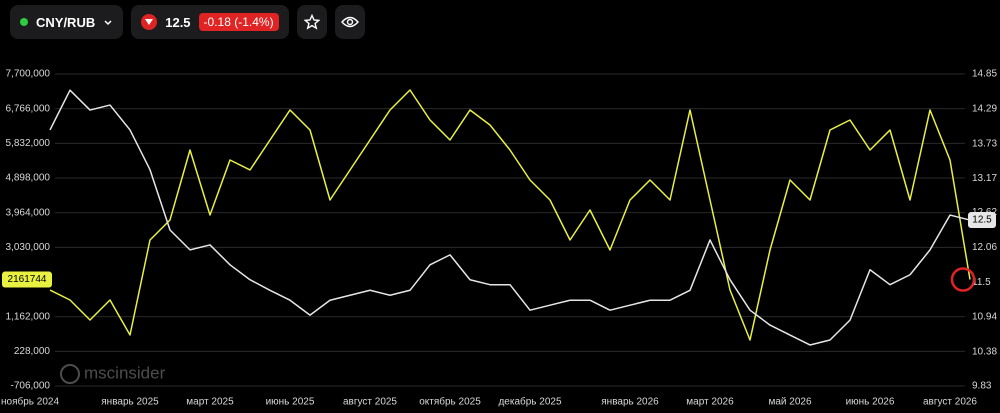 The height and width of the screenshot is (413, 1000). I want to click on y2-tick-label: 10.38, so click(984, 351).